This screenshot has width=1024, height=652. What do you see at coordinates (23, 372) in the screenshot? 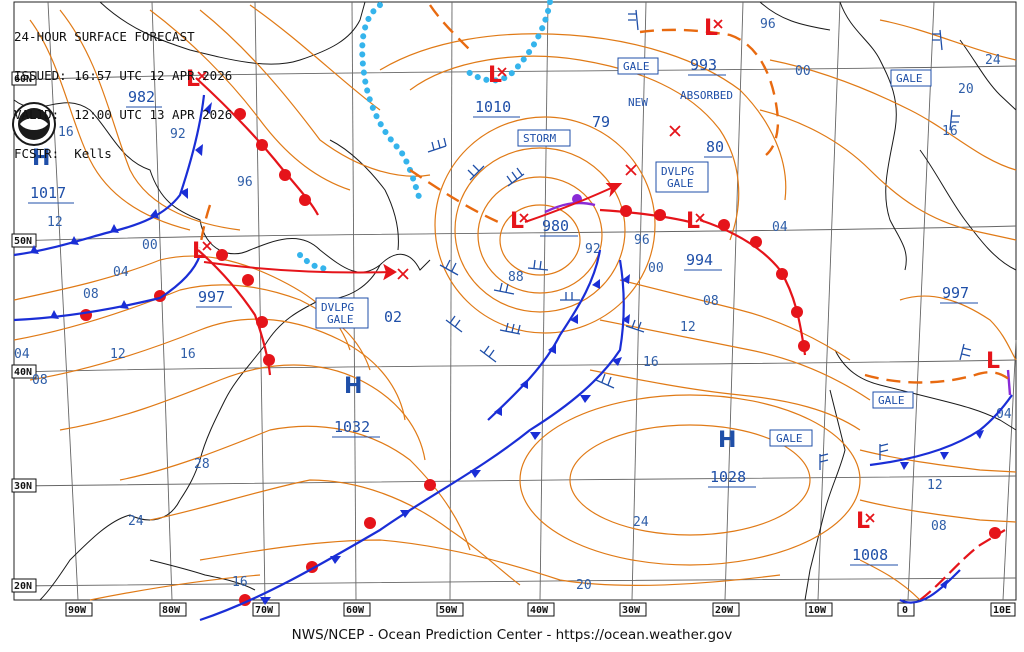
I see `lat-40n: 40N` at bounding box center [23, 372].